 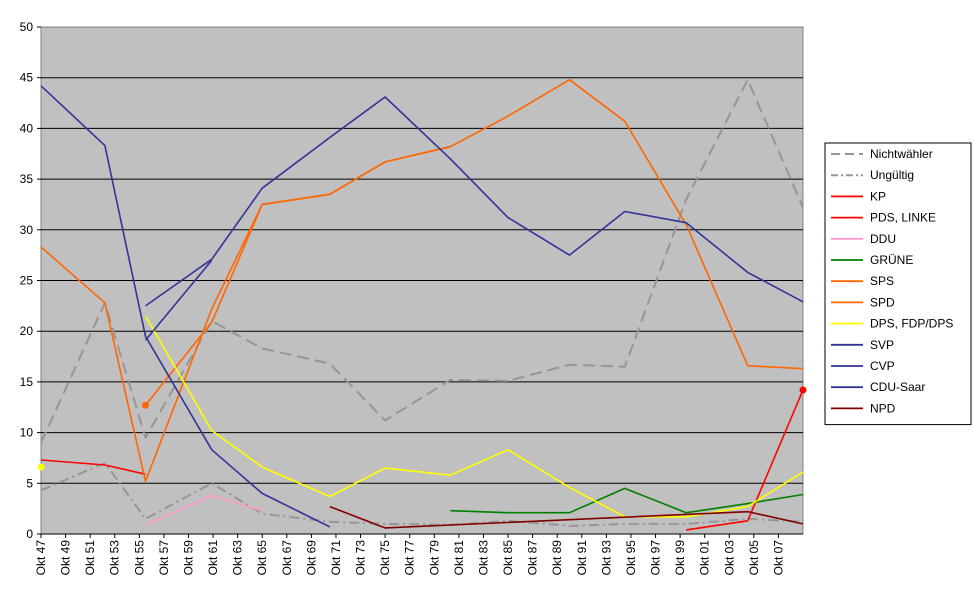 I want to click on x-tick-label: Okt 65, so click(x=262, y=558).